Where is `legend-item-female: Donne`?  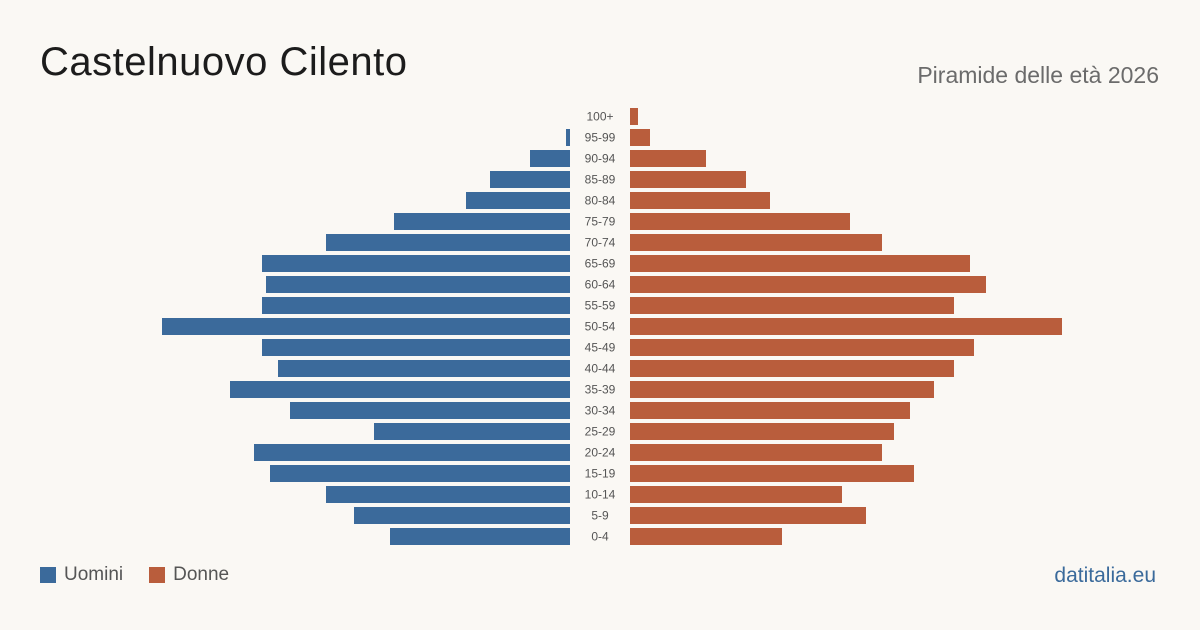
legend-item-female: Donne is located at coordinates (189, 575).